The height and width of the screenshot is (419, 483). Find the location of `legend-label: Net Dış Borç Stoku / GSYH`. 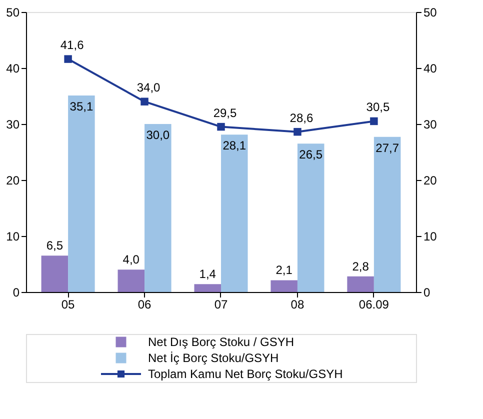

legend-label: Net Dış Borç Stoku / GSYH is located at coordinates (221, 342).